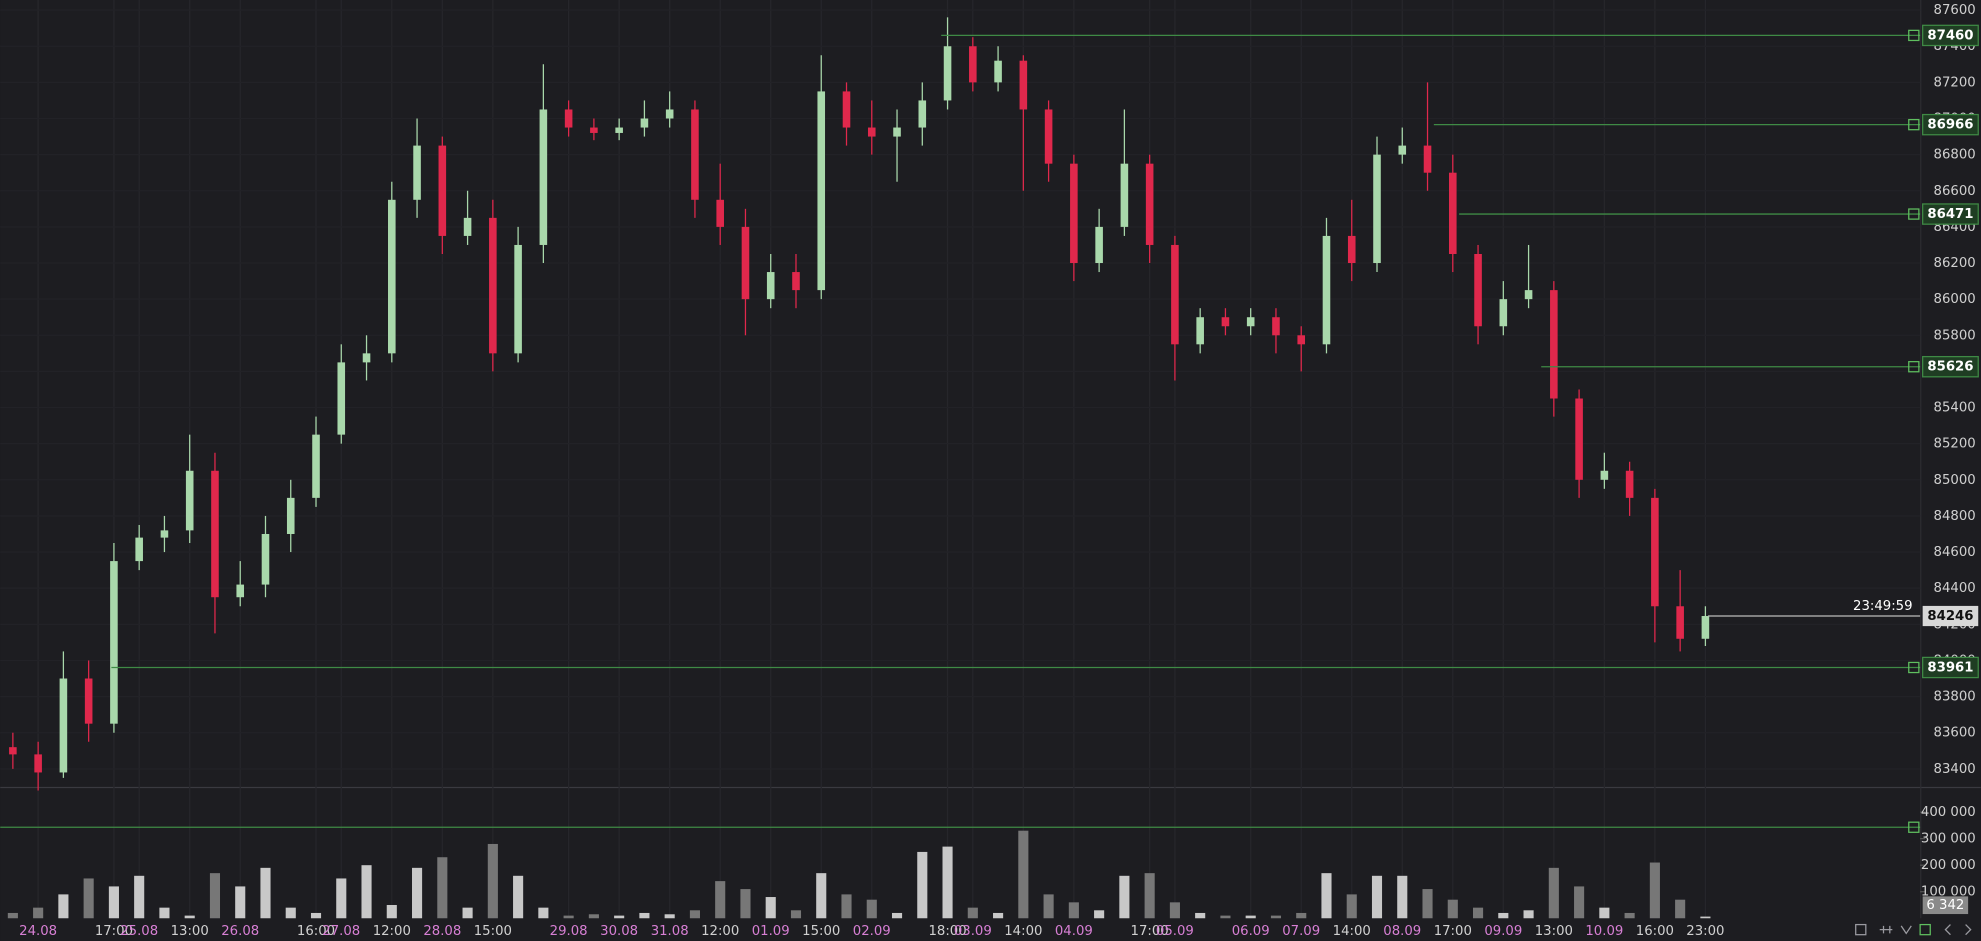  I want to click on fullscreen-icon, so click(1861, 929).